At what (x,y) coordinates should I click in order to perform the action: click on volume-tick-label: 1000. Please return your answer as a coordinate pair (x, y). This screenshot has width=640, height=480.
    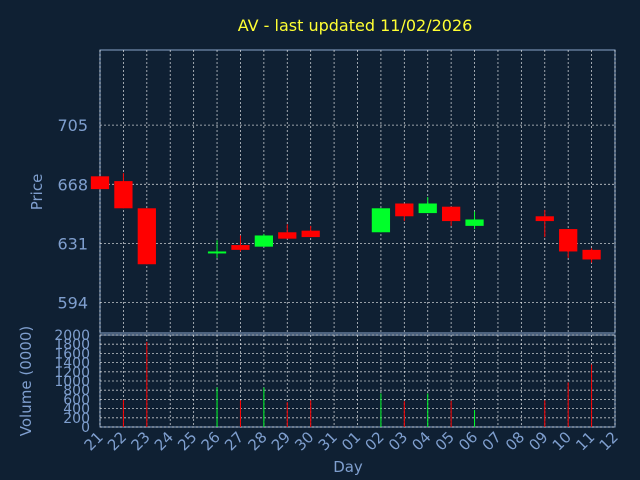
    Looking at the image, I should click on (72, 382).